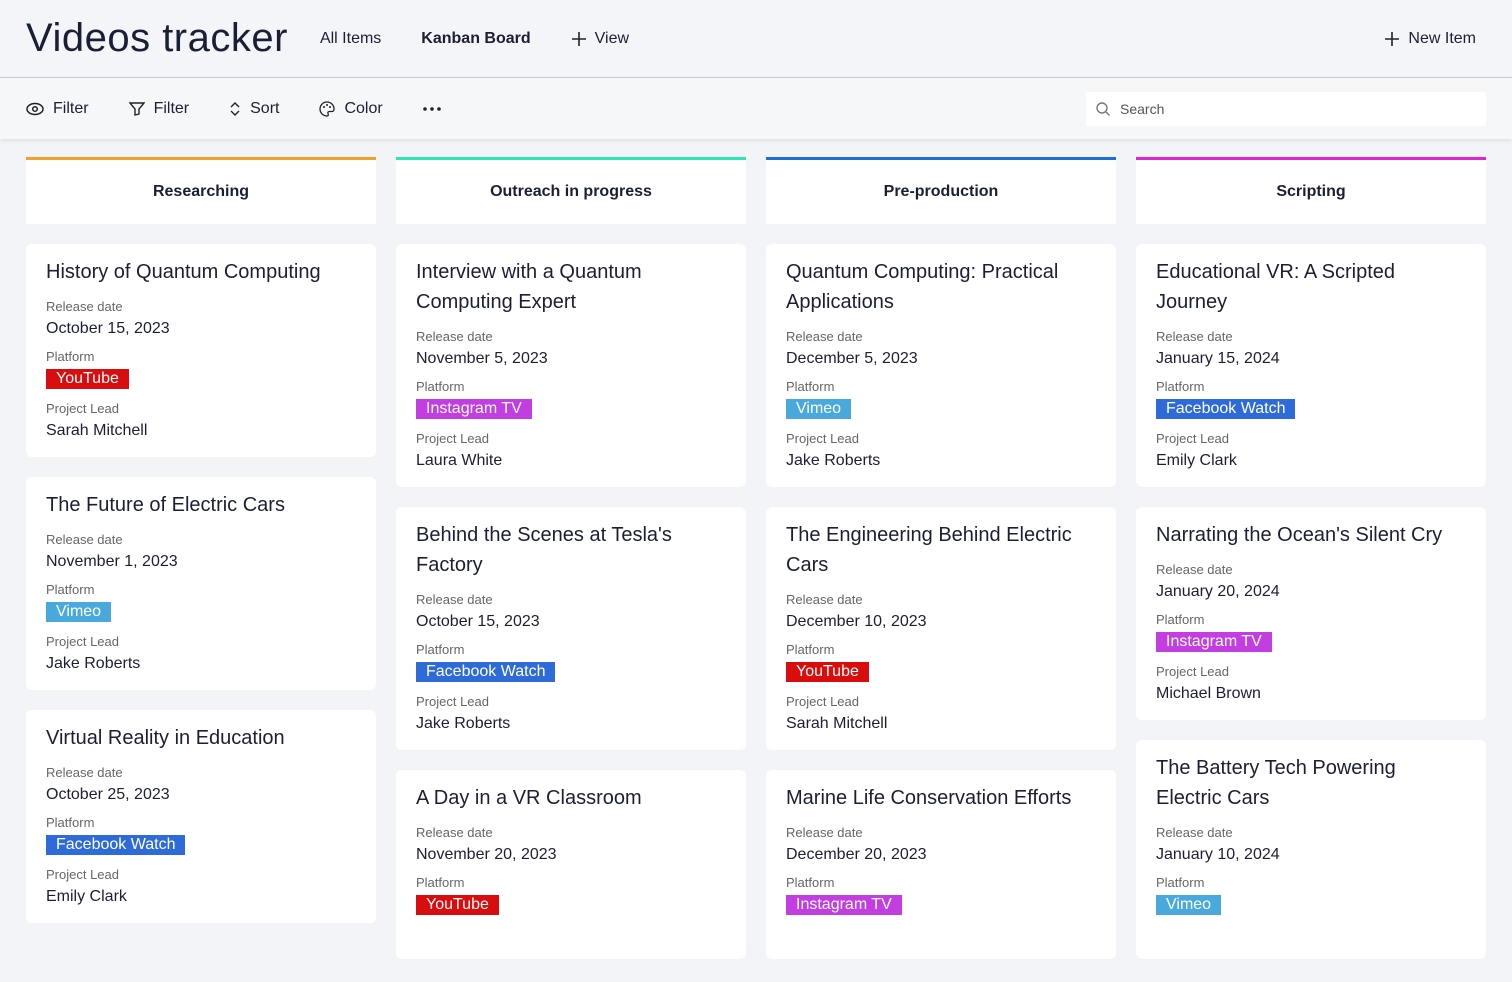  Describe the element at coordinates (756, 108) in the screenshot. I see `toolbar: Filter Filter Sort Color Search` at that location.